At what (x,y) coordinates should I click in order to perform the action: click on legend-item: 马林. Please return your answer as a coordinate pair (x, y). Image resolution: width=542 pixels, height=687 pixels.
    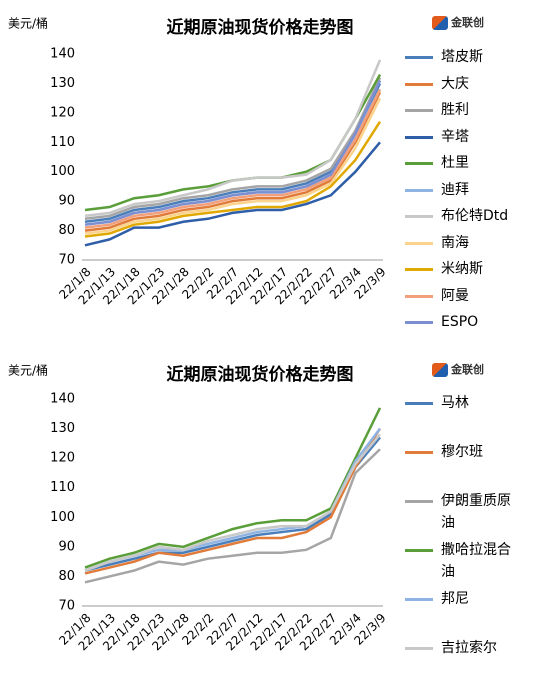
    Looking at the image, I should click on (463, 403).